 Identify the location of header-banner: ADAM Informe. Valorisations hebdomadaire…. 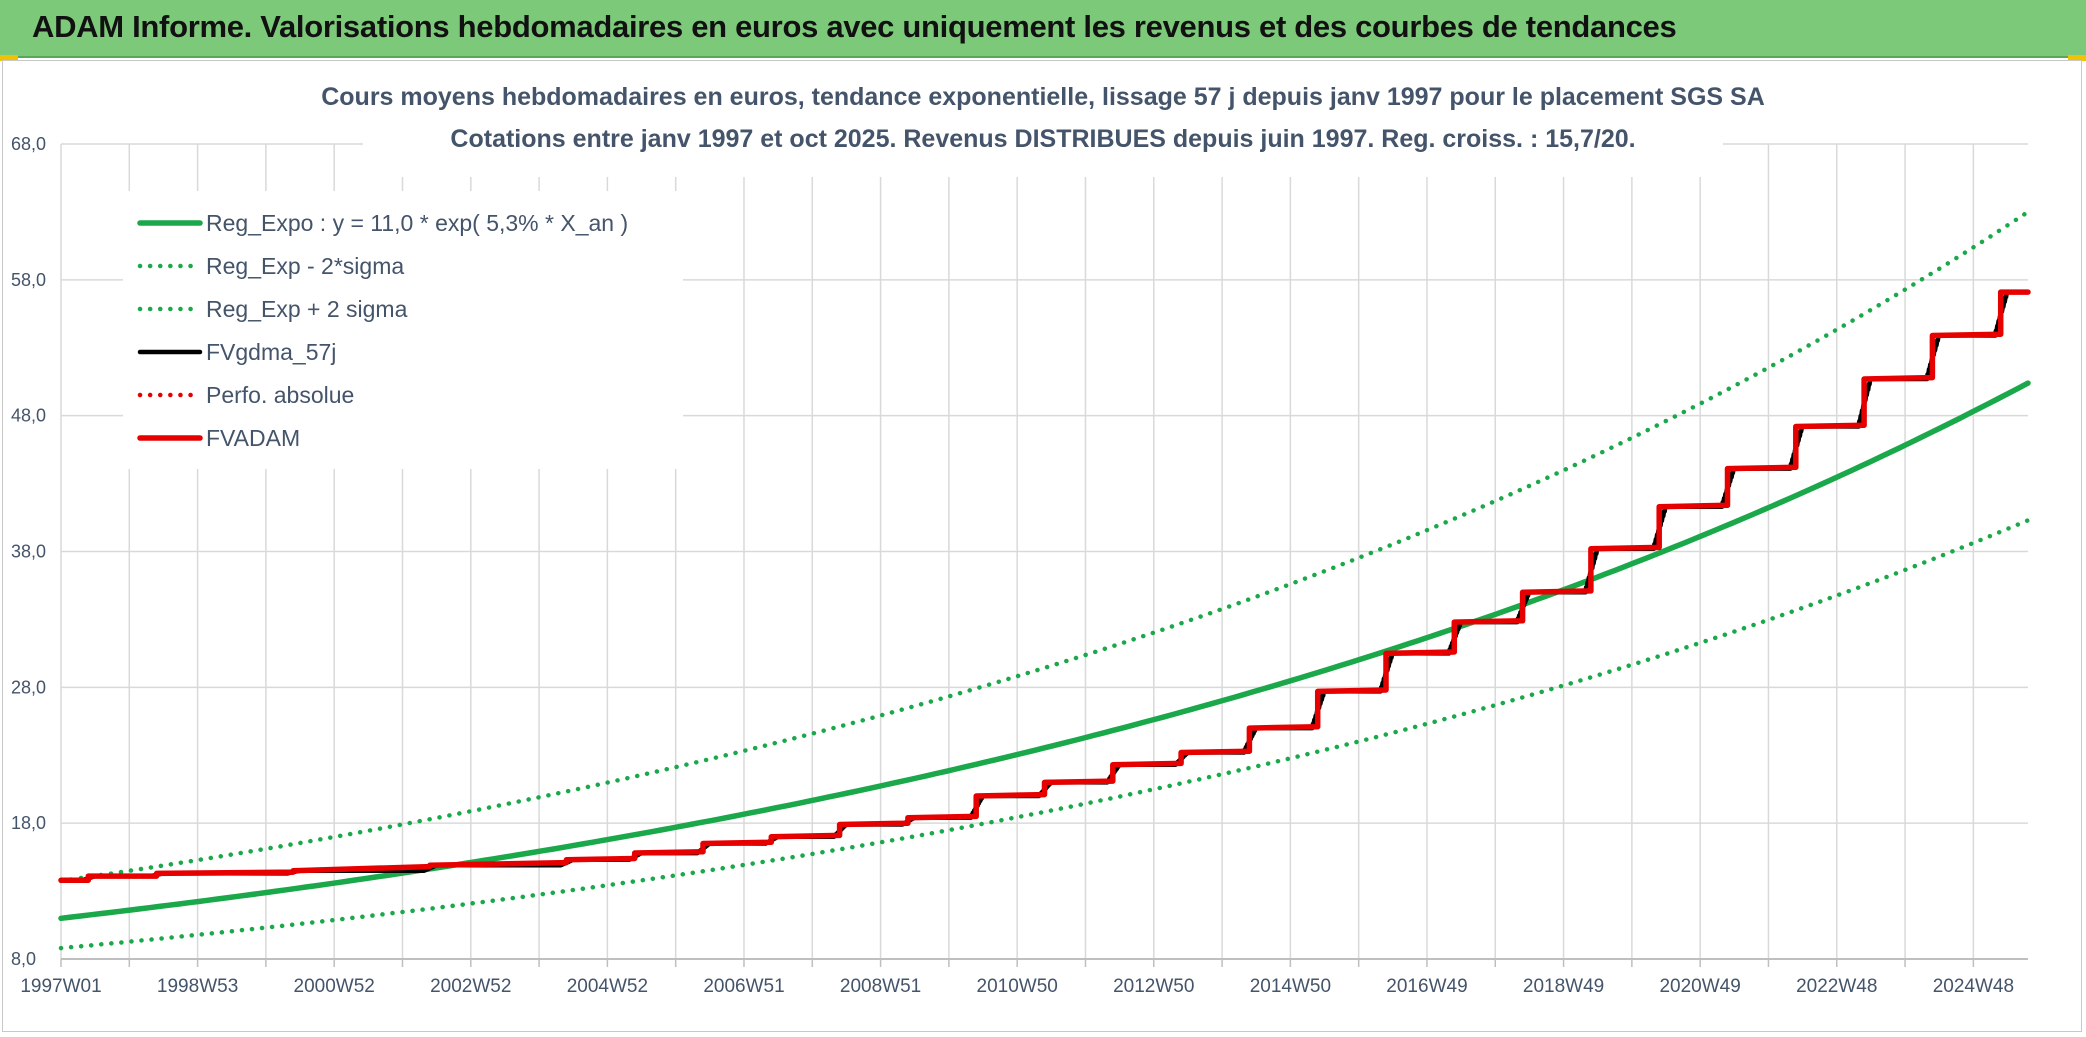
(1043, 29).